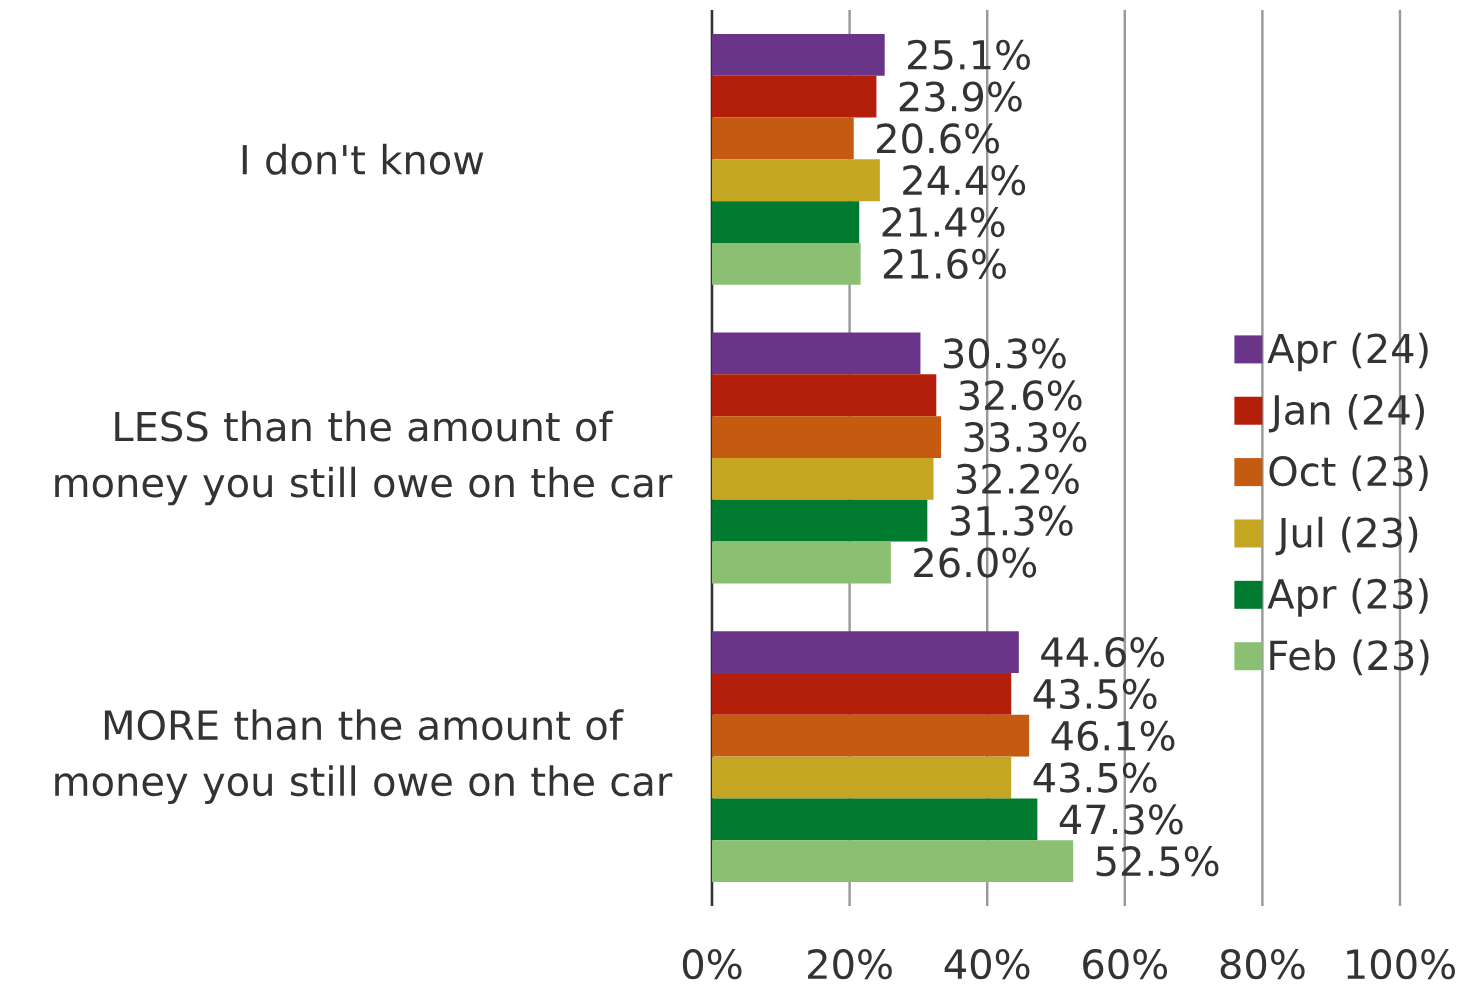 The width and height of the screenshot is (1466, 994). Describe the element at coordinates (1262, 964) in the screenshot. I see `x-tick-label: 80%` at that location.